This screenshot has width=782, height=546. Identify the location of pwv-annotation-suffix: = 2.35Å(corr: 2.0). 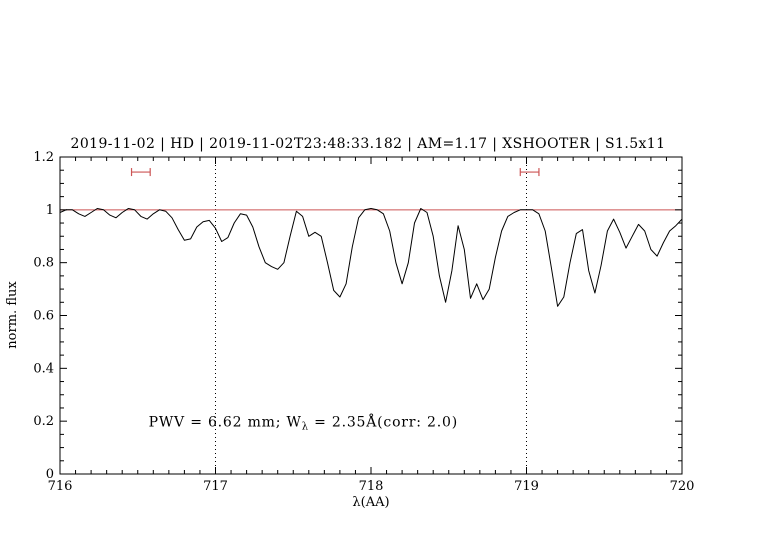
(383, 421).